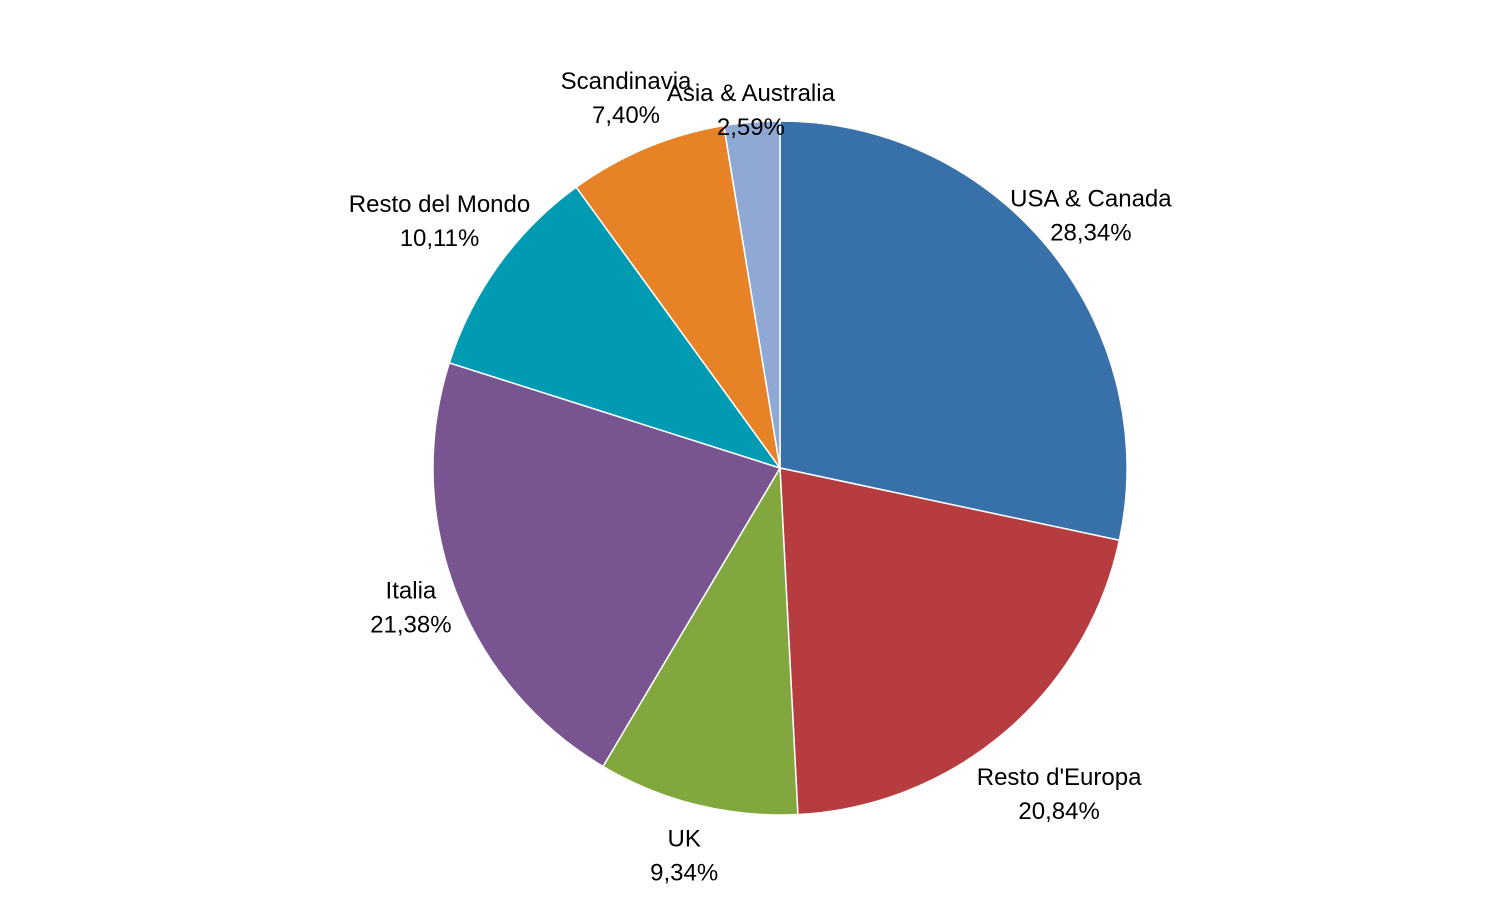 Image resolution: width=1502 pixels, height=905 pixels. I want to click on pie-slice-scandinavia, so click(678, 296).